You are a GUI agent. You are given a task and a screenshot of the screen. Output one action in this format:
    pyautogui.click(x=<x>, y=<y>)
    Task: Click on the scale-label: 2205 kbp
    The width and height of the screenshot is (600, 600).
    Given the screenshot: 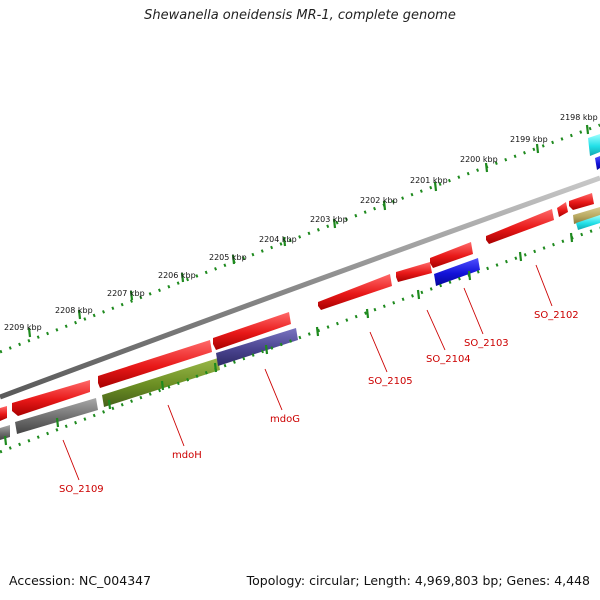 What is the action you would take?
    pyautogui.click(x=228, y=257)
    